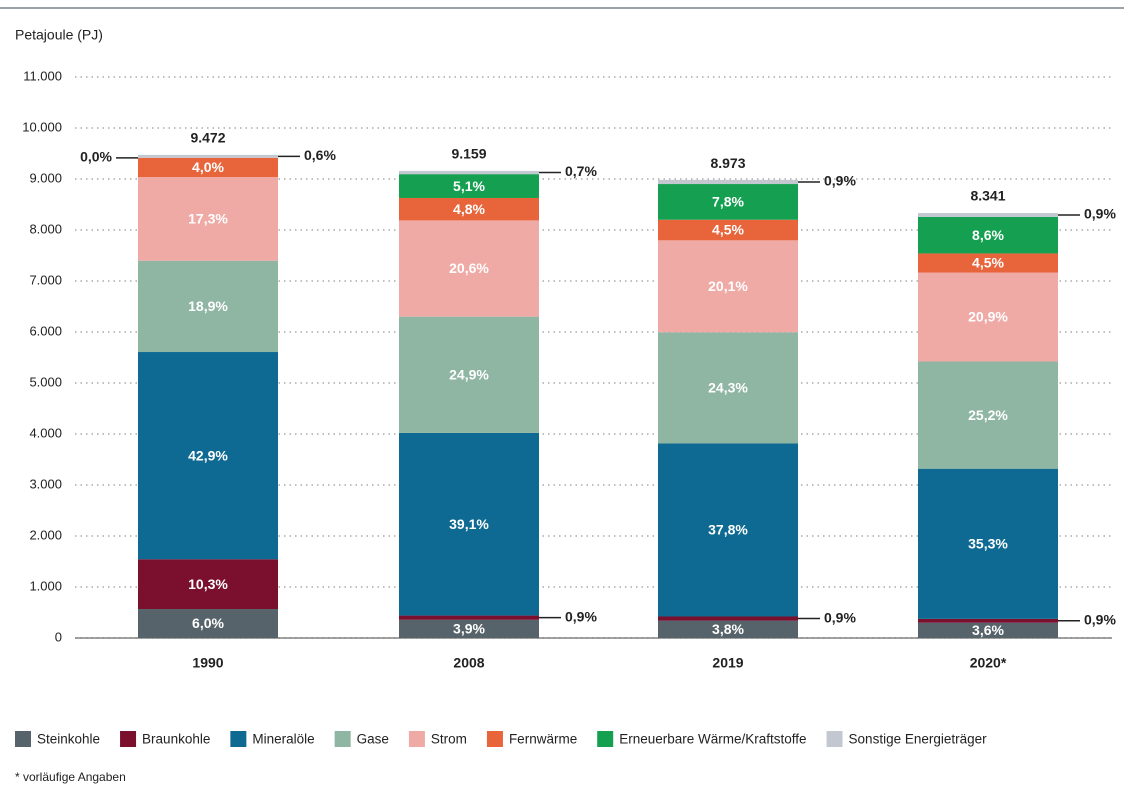 The height and width of the screenshot is (793, 1124). I want to click on value-label: 24,9%, so click(469, 374).